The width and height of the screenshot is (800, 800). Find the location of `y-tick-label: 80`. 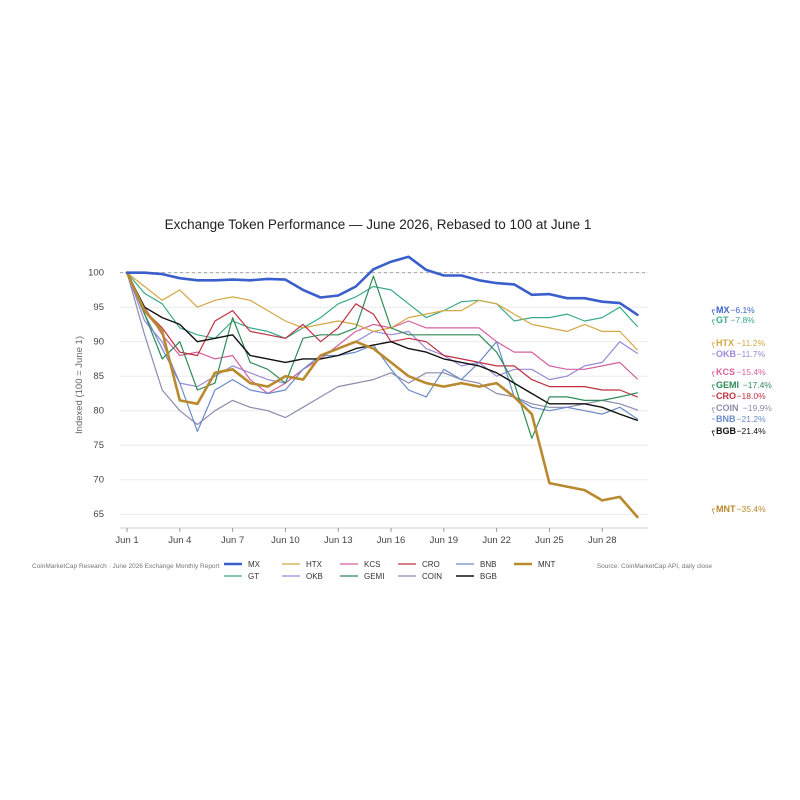

y-tick-label: 80 is located at coordinates (98, 411).